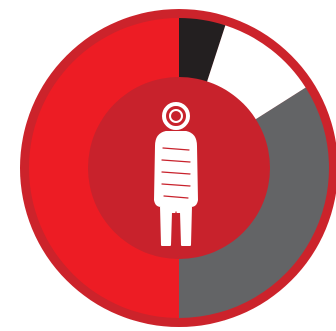 The height and width of the screenshot is (331, 336). Describe the element at coordinates (176, 174) in the screenshot. I see `person-icon` at that location.